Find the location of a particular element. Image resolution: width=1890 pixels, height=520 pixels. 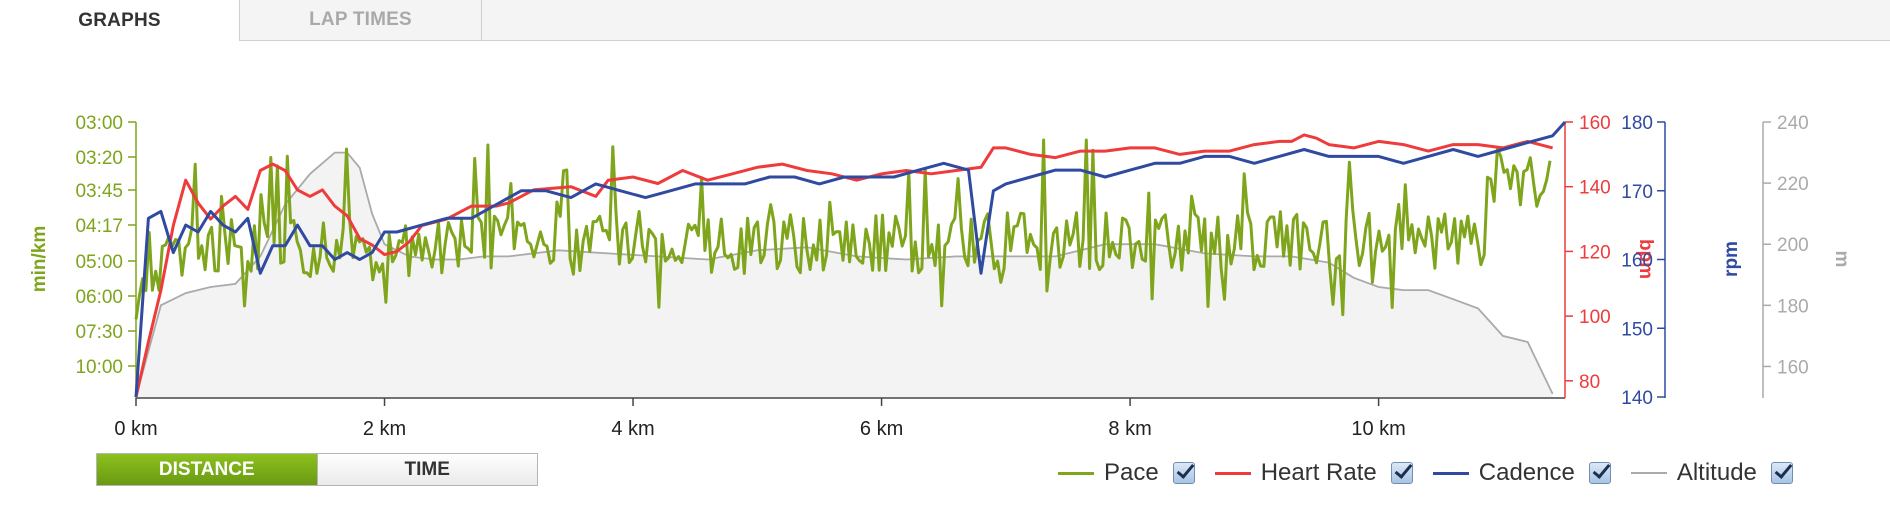

distance-toggle-button: DISTANCE is located at coordinates (207, 469).